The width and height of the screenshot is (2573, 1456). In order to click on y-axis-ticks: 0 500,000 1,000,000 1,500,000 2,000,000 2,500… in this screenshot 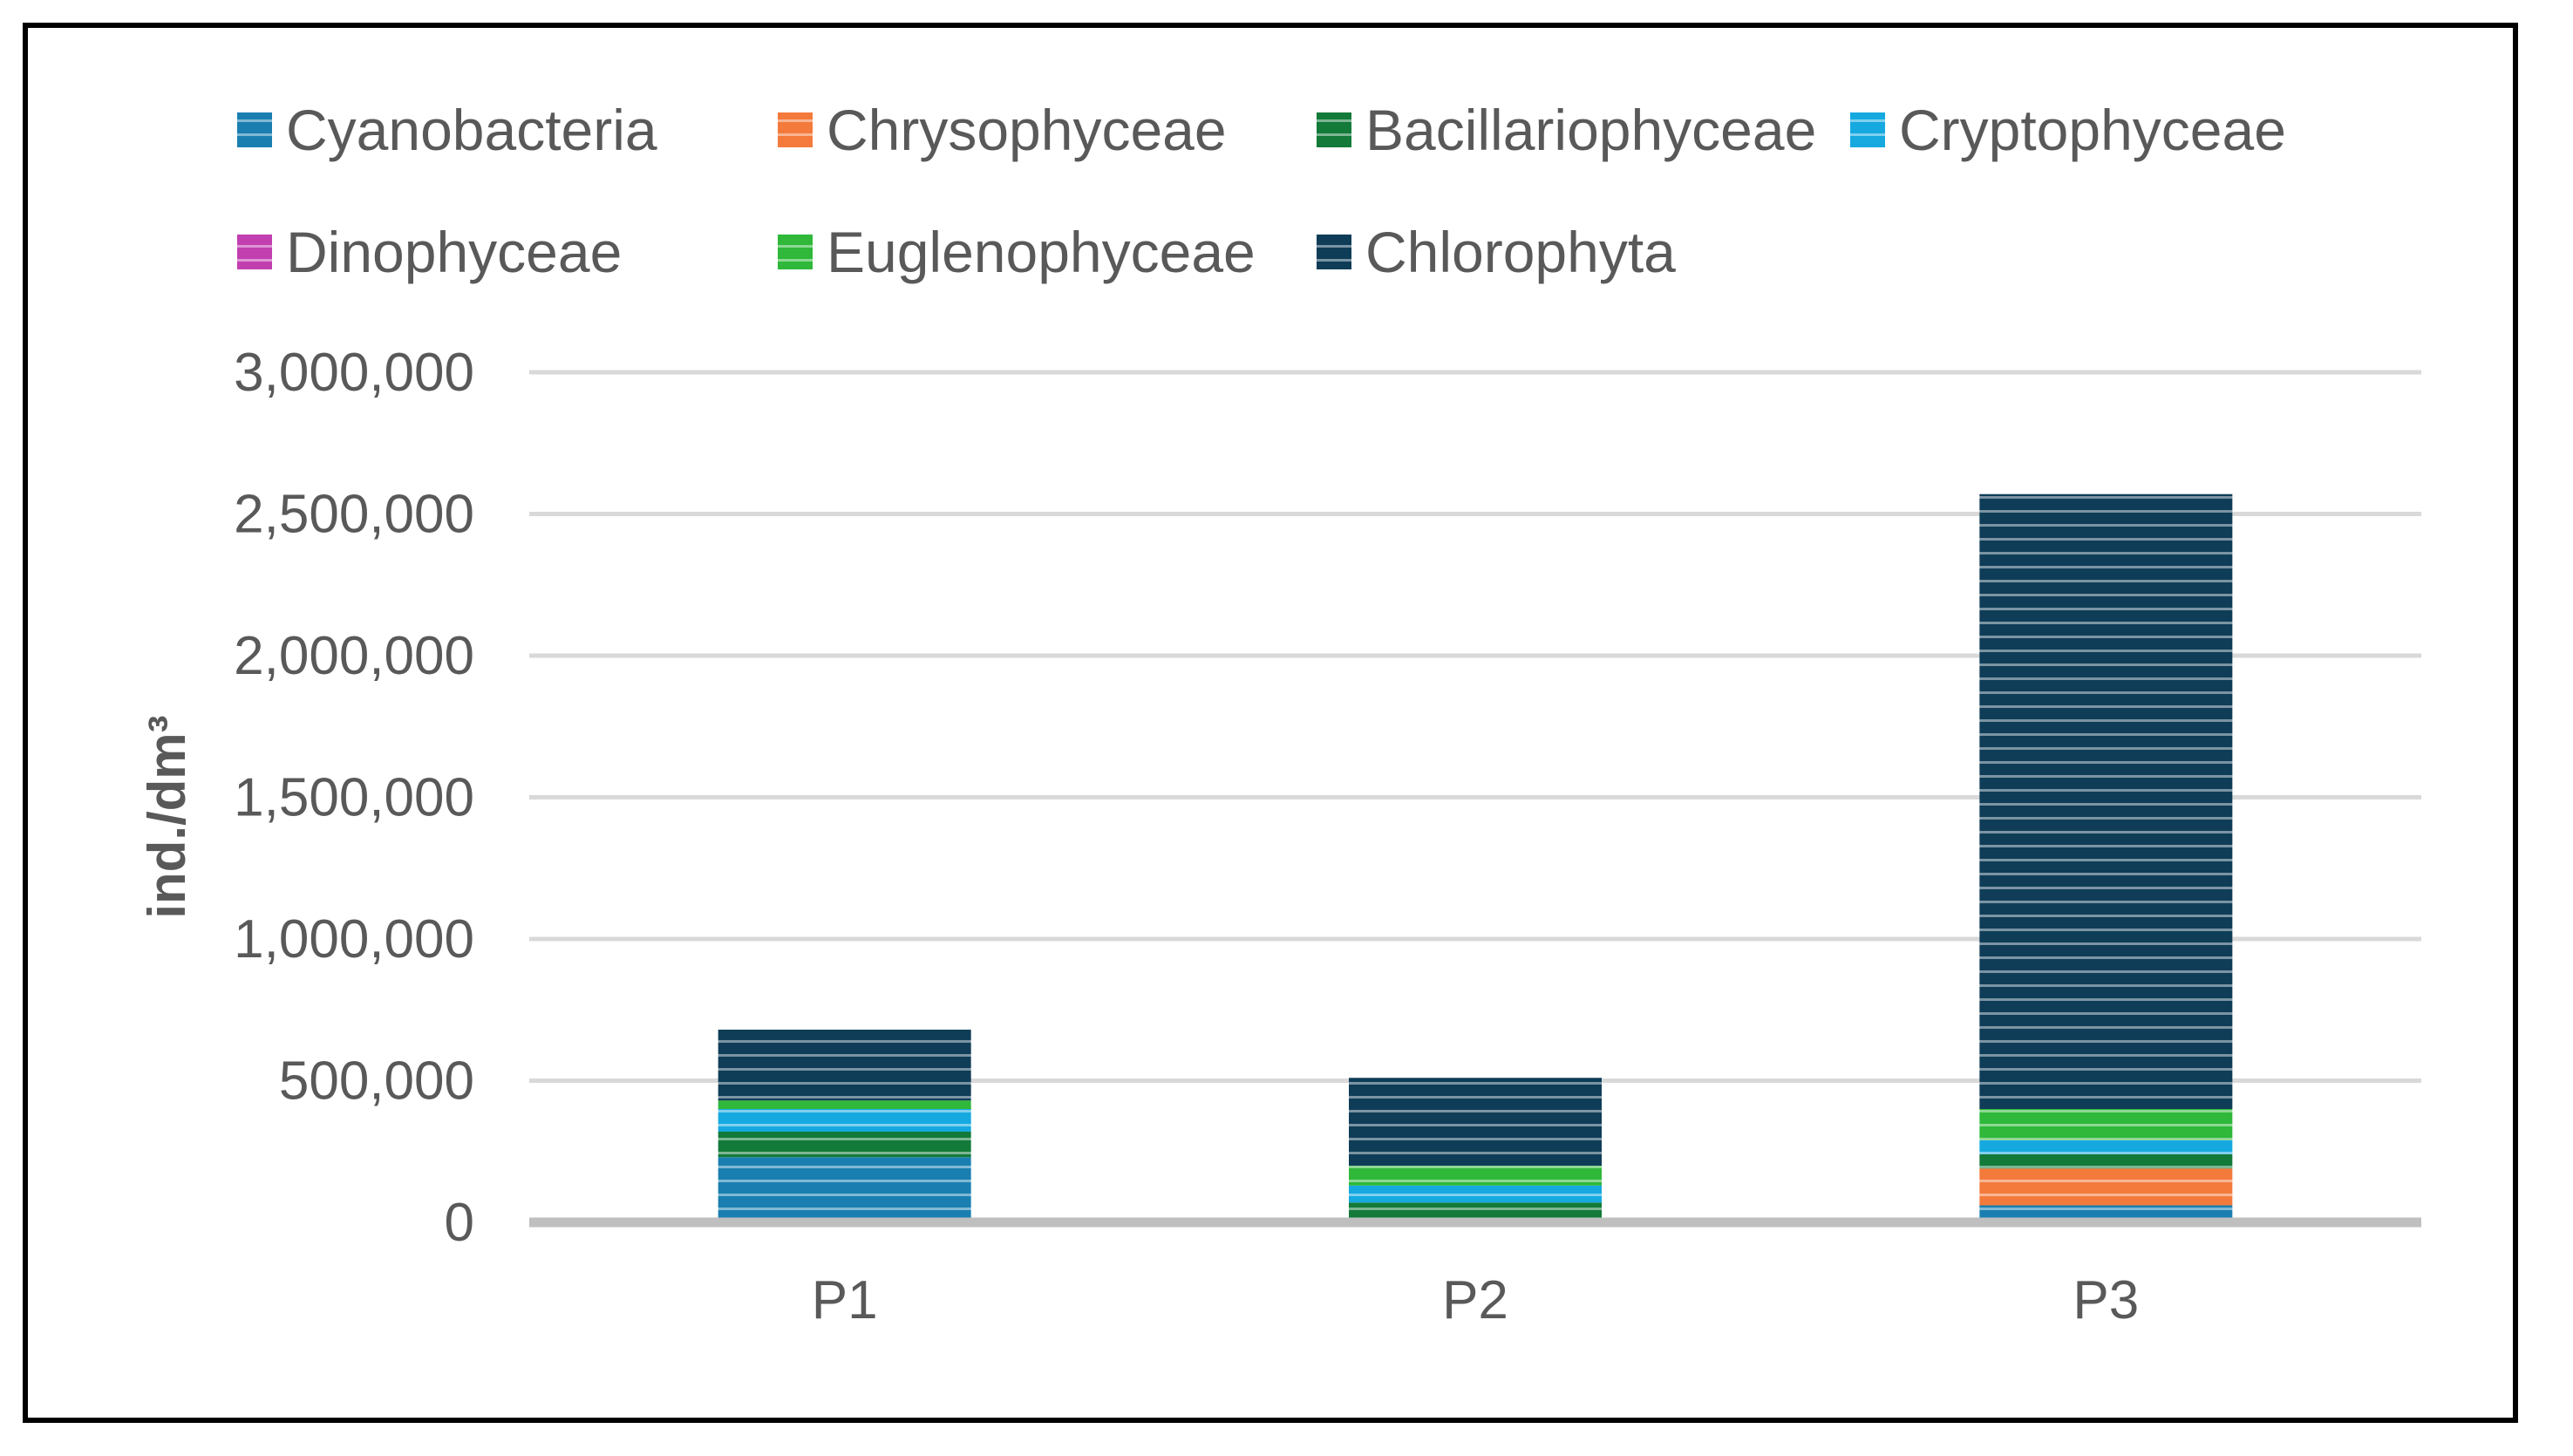, I will do `click(354, 798)`.